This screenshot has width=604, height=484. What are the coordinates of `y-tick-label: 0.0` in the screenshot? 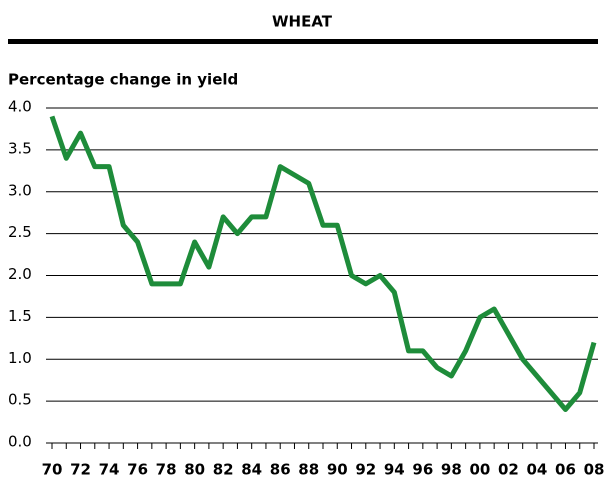 It's located at (20, 442).